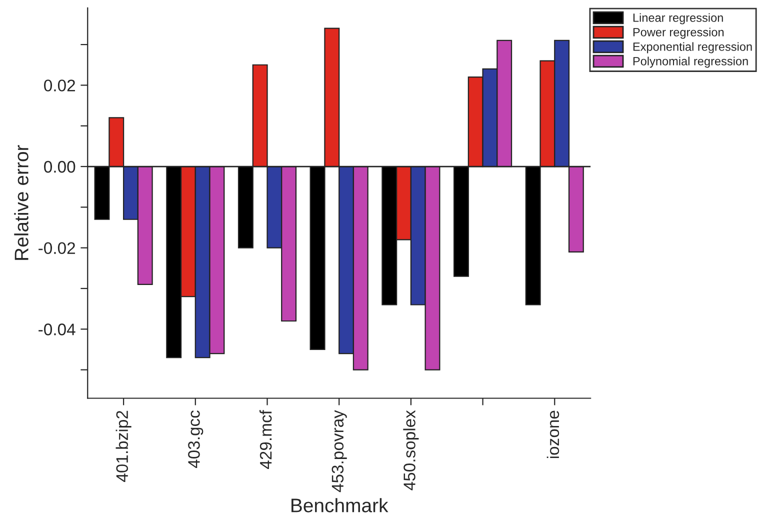 This screenshot has width=762, height=531. What do you see at coordinates (411, 450) in the screenshot?
I see `x-tick-label: 450.soplex` at bounding box center [411, 450].